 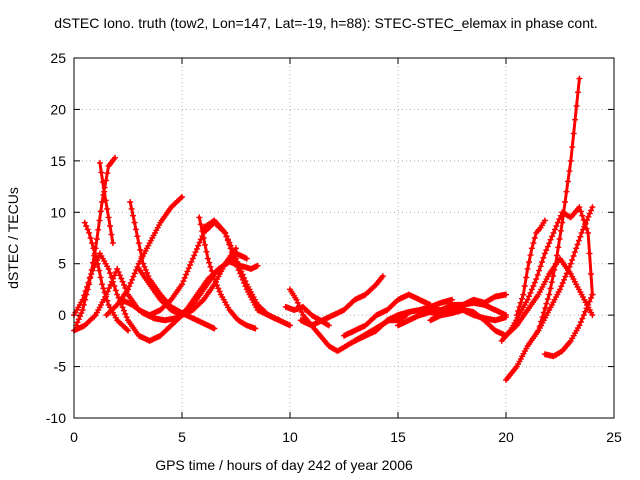 What do you see at coordinates (614, 437) in the screenshot?
I see `x-tick-label: 25` at bounding box center [614, 437].